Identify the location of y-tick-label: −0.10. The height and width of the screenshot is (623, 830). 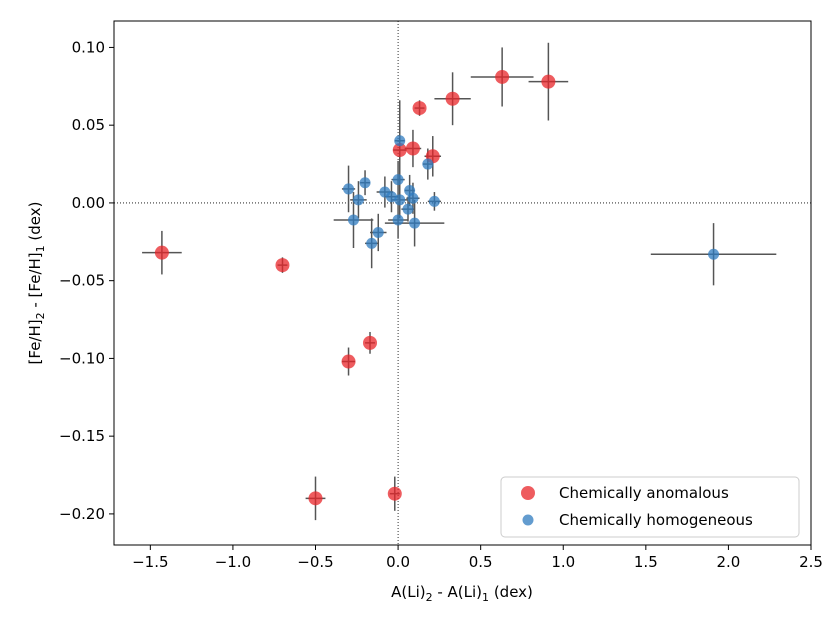
(82, 358).